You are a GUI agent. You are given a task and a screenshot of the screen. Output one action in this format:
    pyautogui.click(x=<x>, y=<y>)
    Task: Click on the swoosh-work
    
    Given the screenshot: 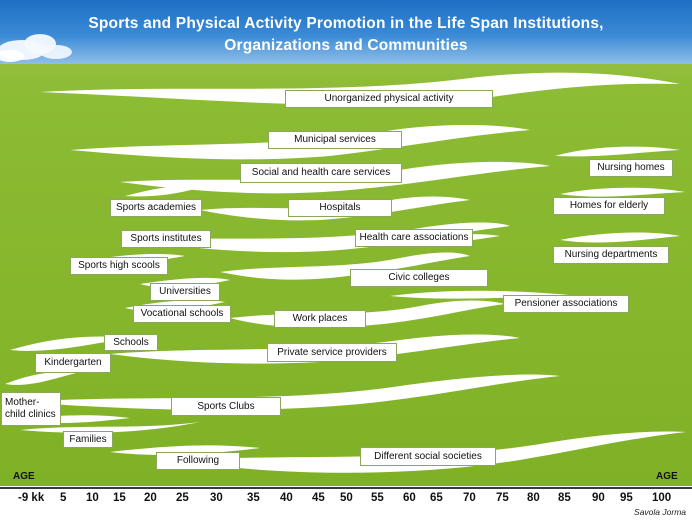 What is the action you would take?
    pyautogui.click(x=367, y=314)
    